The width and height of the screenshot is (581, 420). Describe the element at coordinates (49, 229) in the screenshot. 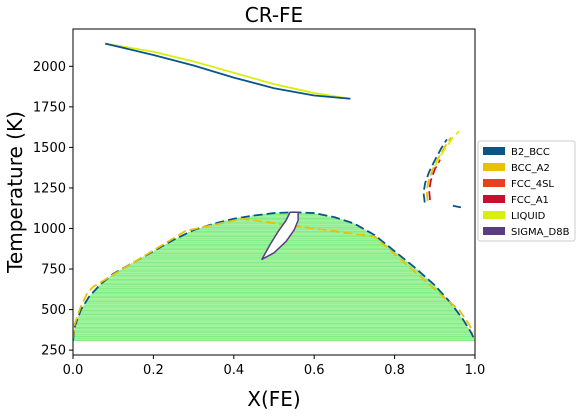

I see `y-tick-label: 1000` at that location.